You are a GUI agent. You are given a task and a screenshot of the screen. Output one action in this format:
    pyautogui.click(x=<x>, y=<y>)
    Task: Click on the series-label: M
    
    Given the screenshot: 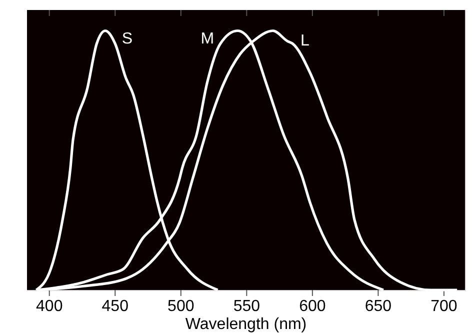 What is the action you would take?
    pyautogui.click(x=207, y=39)
    